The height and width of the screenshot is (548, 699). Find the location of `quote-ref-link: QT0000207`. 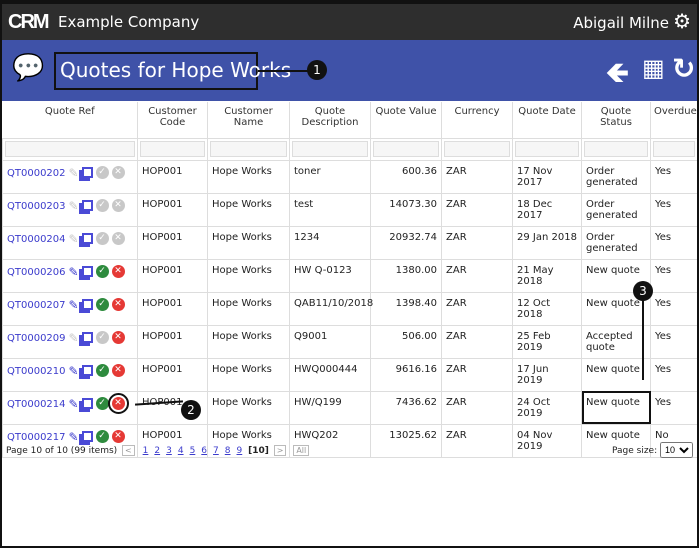

quote-ref-link: QT0000207 is located at coordinates (36, 305).